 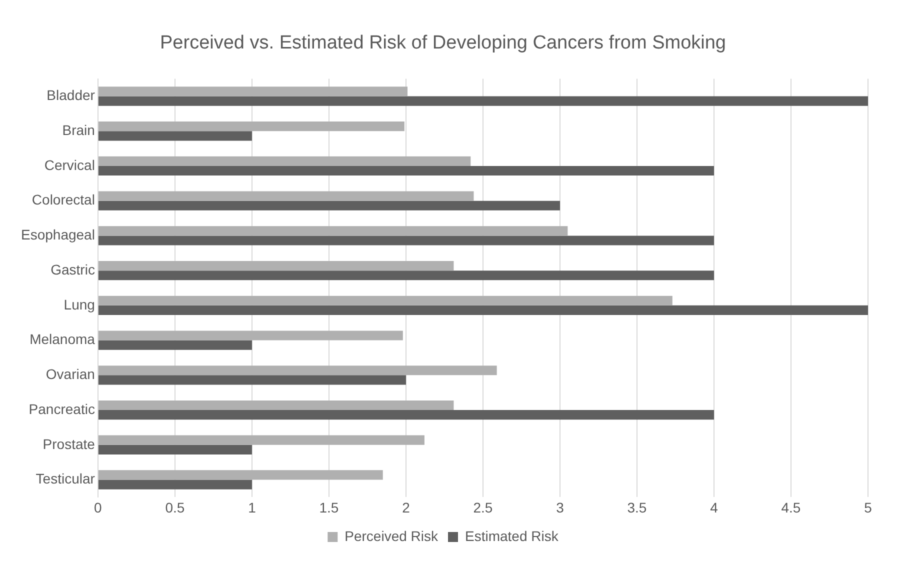 I want to click on x-tick-label: 2, so click(x=406, y=507).